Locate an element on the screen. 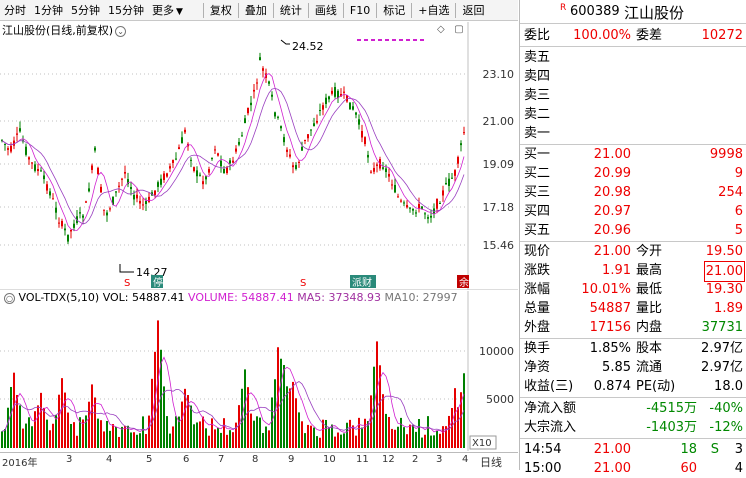 The width and height of the screenshot is (746, 478). axis-label: 6 is located at coordinates (186, 459).